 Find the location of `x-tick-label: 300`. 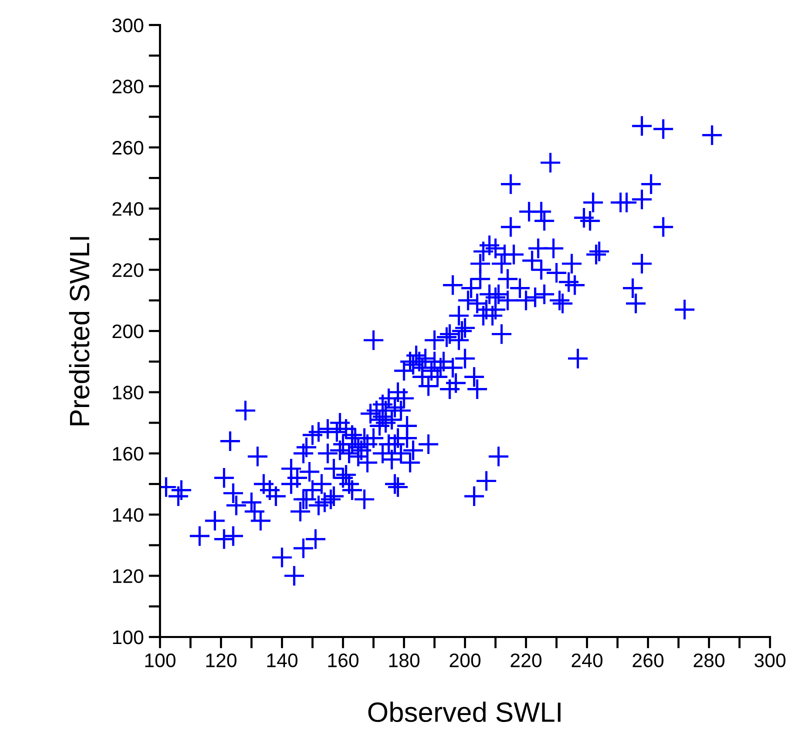

x-tick-label: 300 is located at coordinates (770, 660).